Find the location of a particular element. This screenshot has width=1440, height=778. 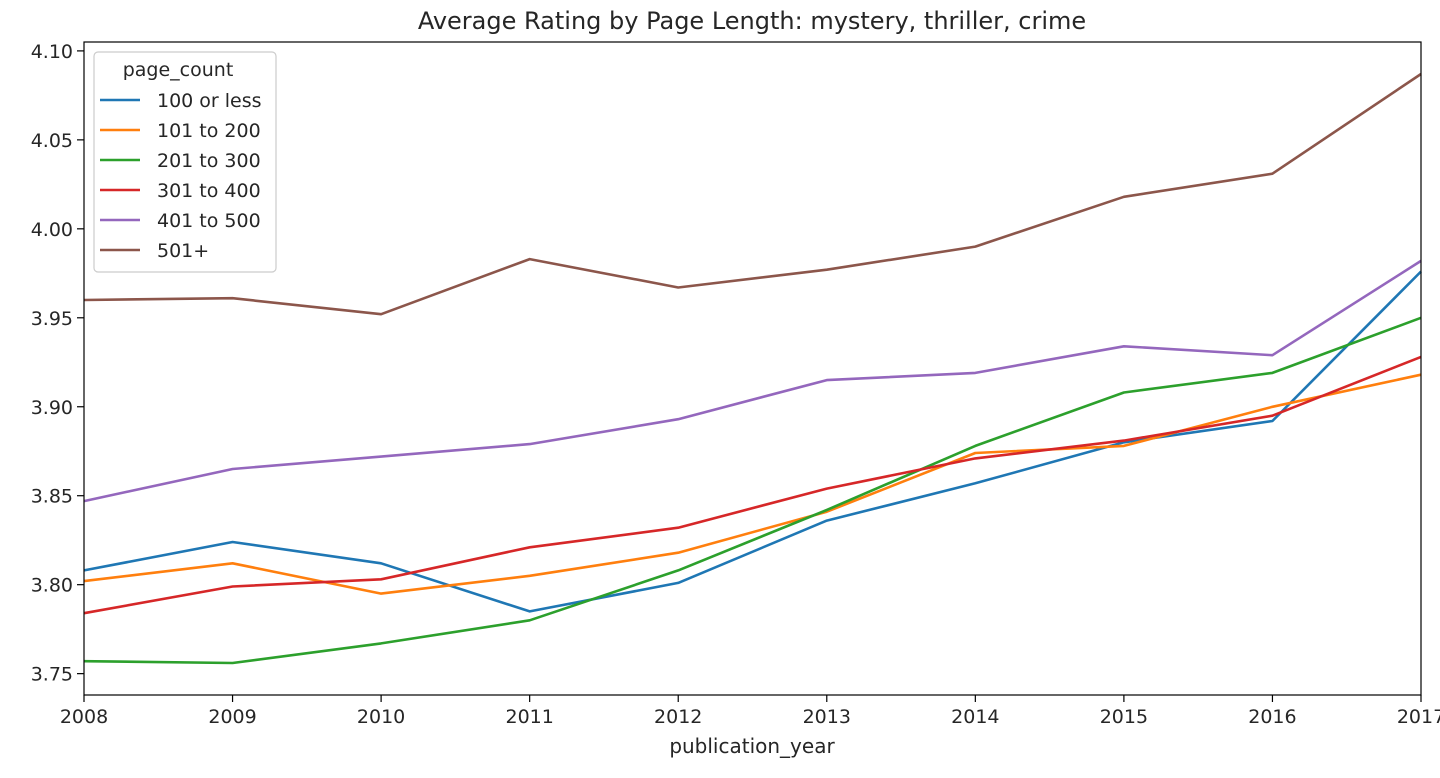

y-tick-label: 4.10 is located at coordinates (52, 52).